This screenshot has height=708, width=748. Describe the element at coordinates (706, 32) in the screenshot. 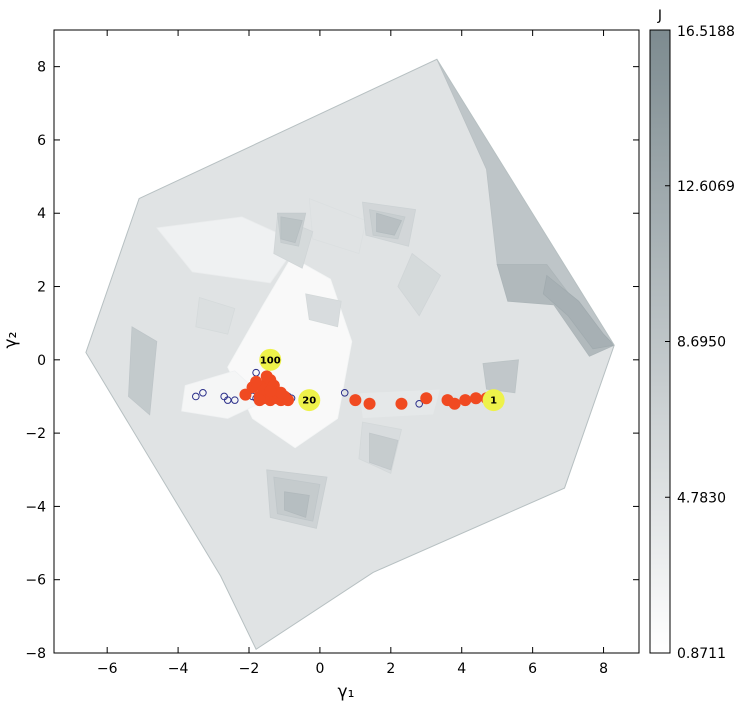

I see `colorbar-tick-label: 16.5188` at that location.